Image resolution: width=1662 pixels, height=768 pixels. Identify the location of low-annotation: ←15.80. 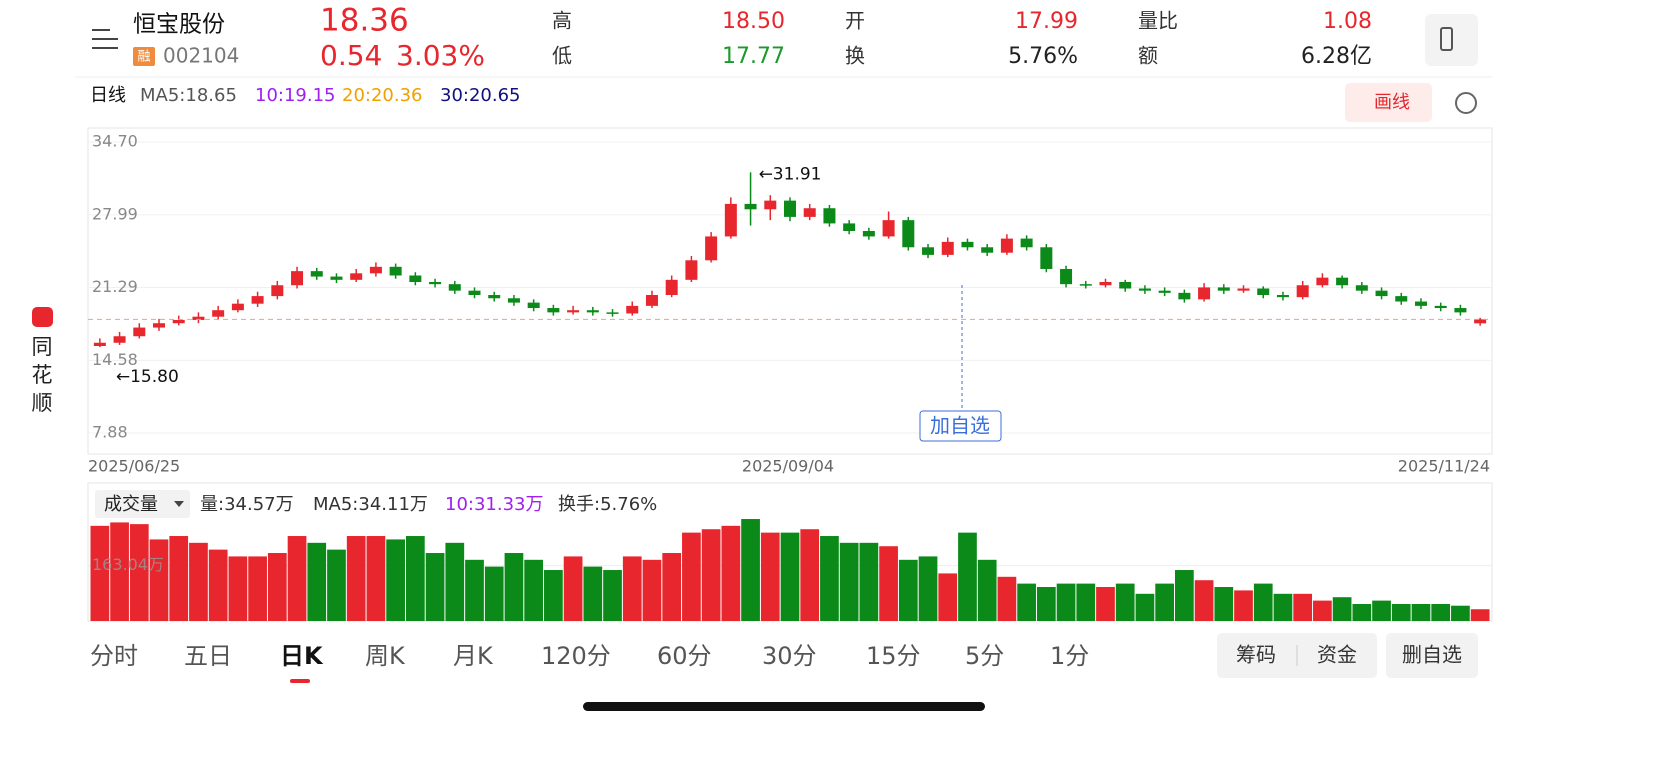
(147, 377).